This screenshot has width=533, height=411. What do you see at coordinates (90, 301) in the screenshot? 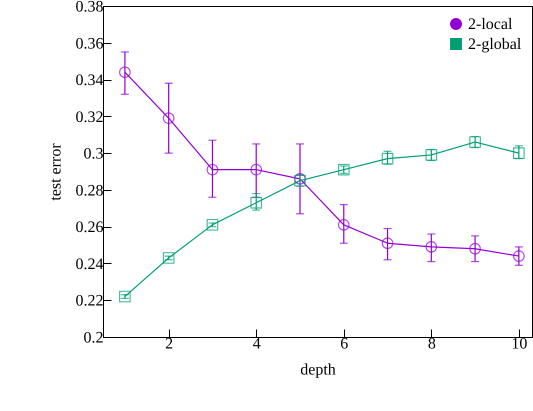
I see `y-tick-label: 0.22` at bounding box center [90, 301].